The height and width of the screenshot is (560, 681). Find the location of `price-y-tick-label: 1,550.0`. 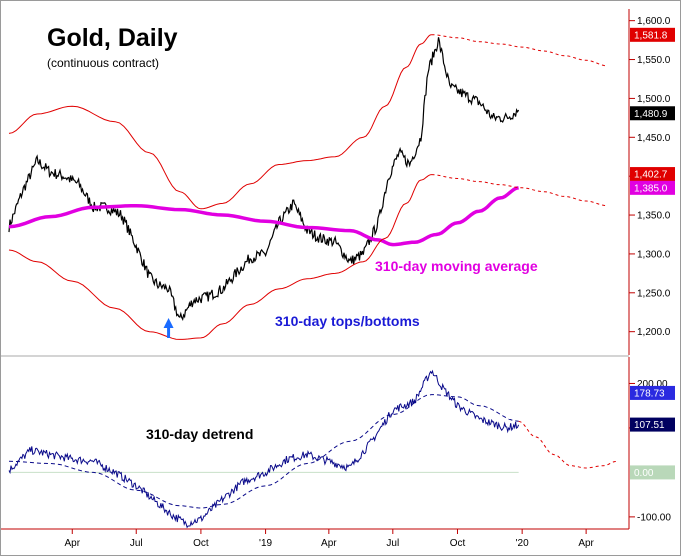

price-y-tick-label: 1,550.0 is located at coordinates (654, 60).